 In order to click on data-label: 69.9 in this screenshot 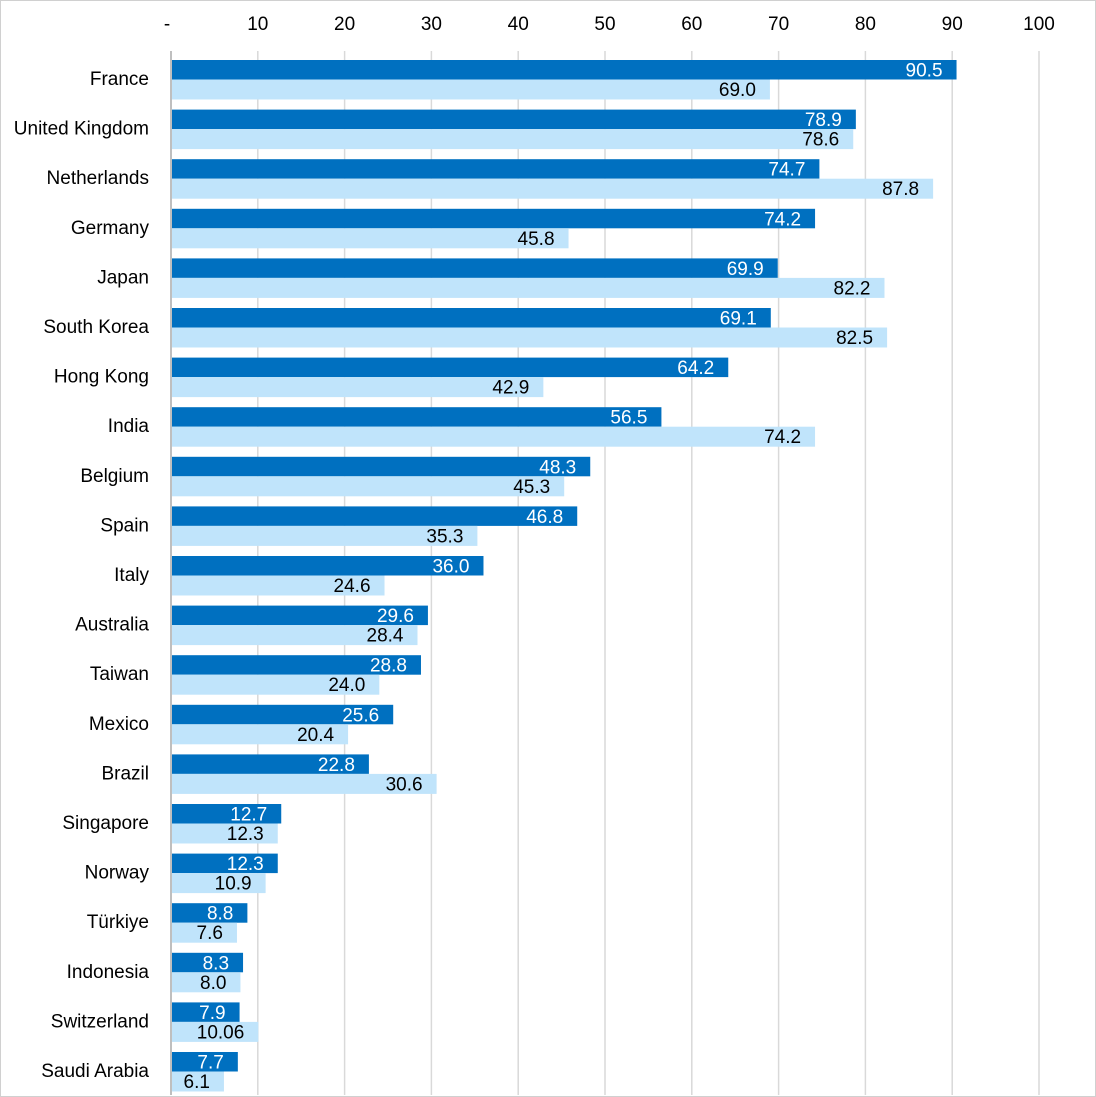, I will do `click(745, 269)`.